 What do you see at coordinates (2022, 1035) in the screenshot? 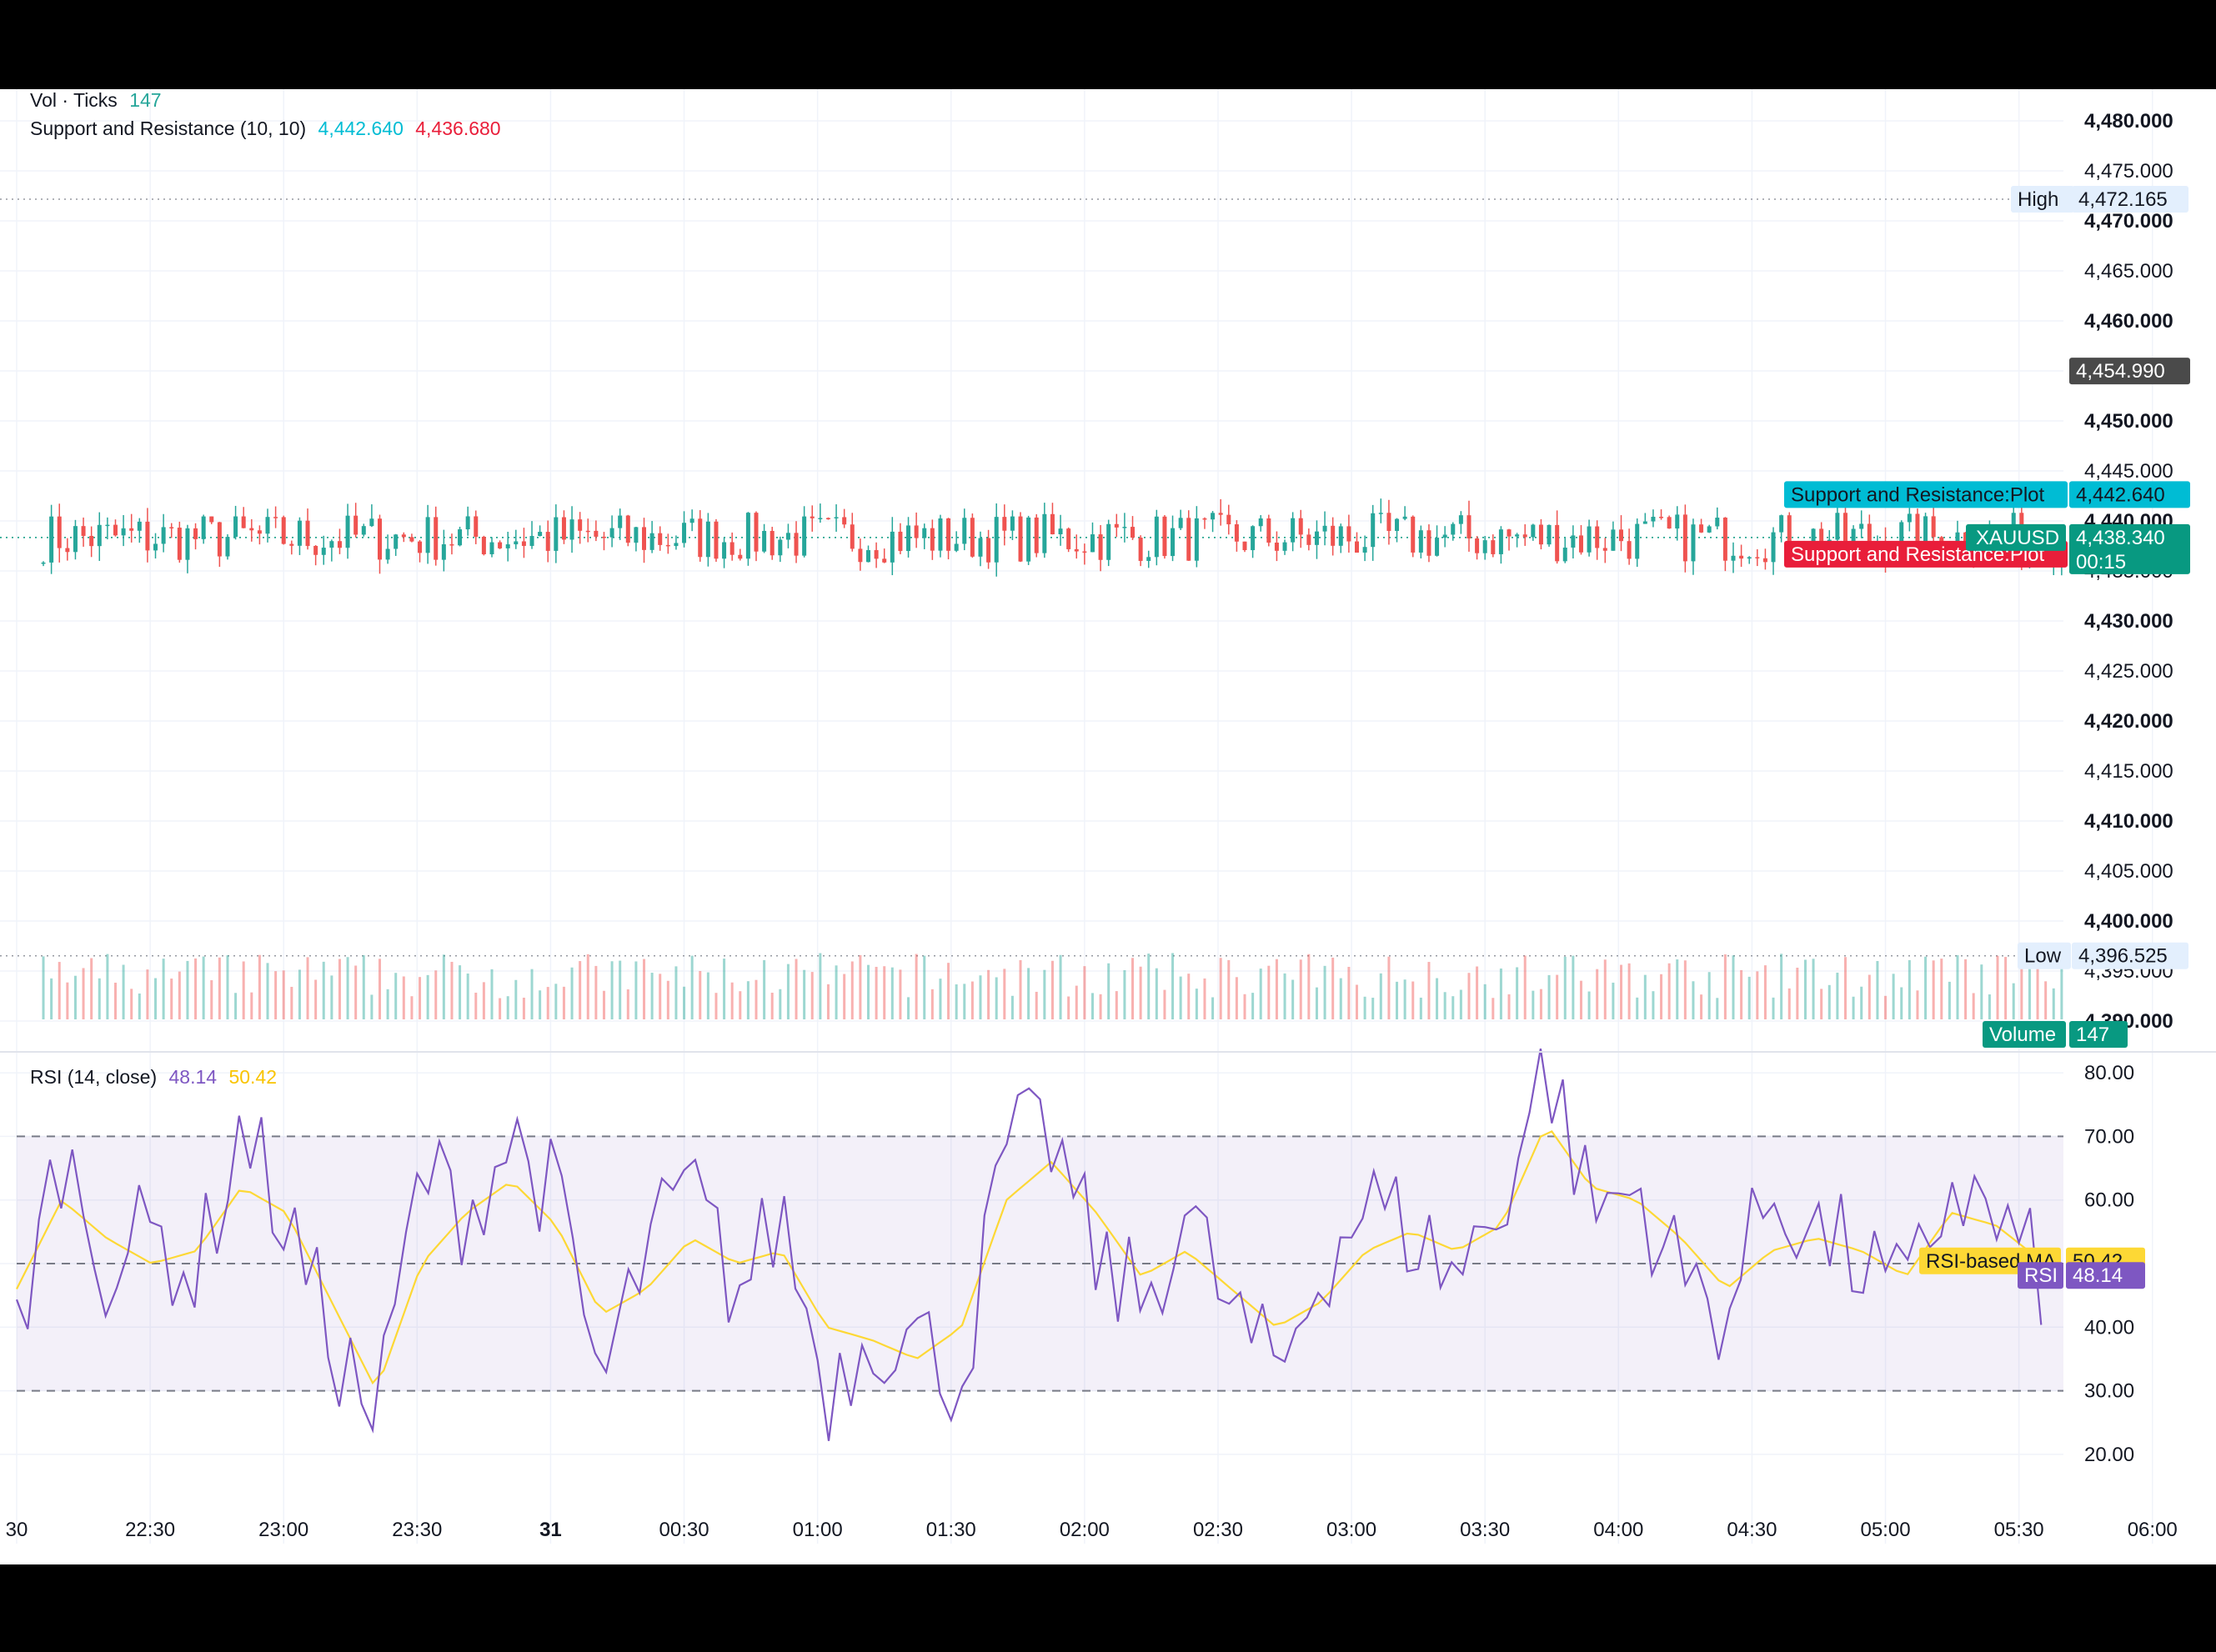
I see `volume-axis-label: Volume` at bounding box center [2022, 1035].